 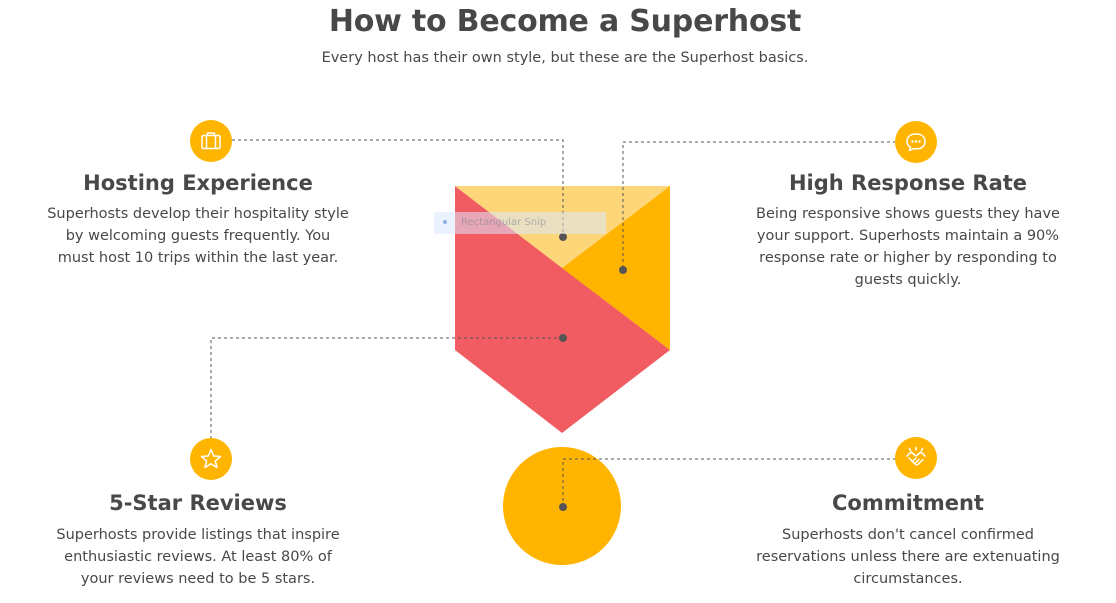 I want to click on connector-commitment, so click(x=729, y=482).